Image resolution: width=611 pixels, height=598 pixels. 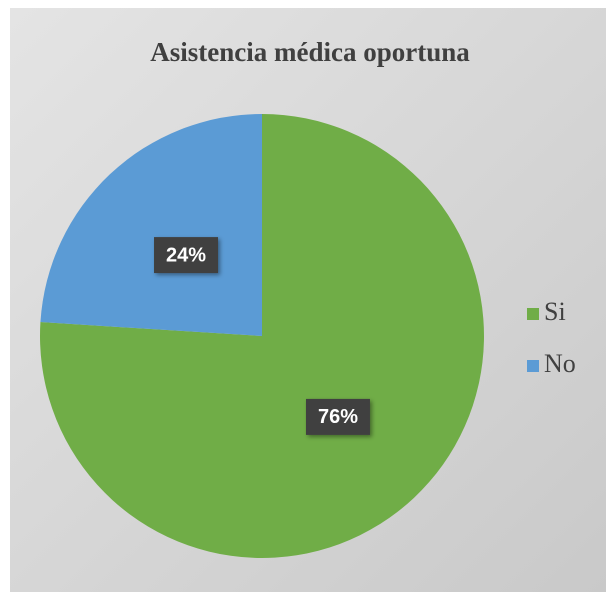 What do you see at coordinates (151, 225) in the screenshot?
I see `pie-slice` at bounding box center [151, 225].